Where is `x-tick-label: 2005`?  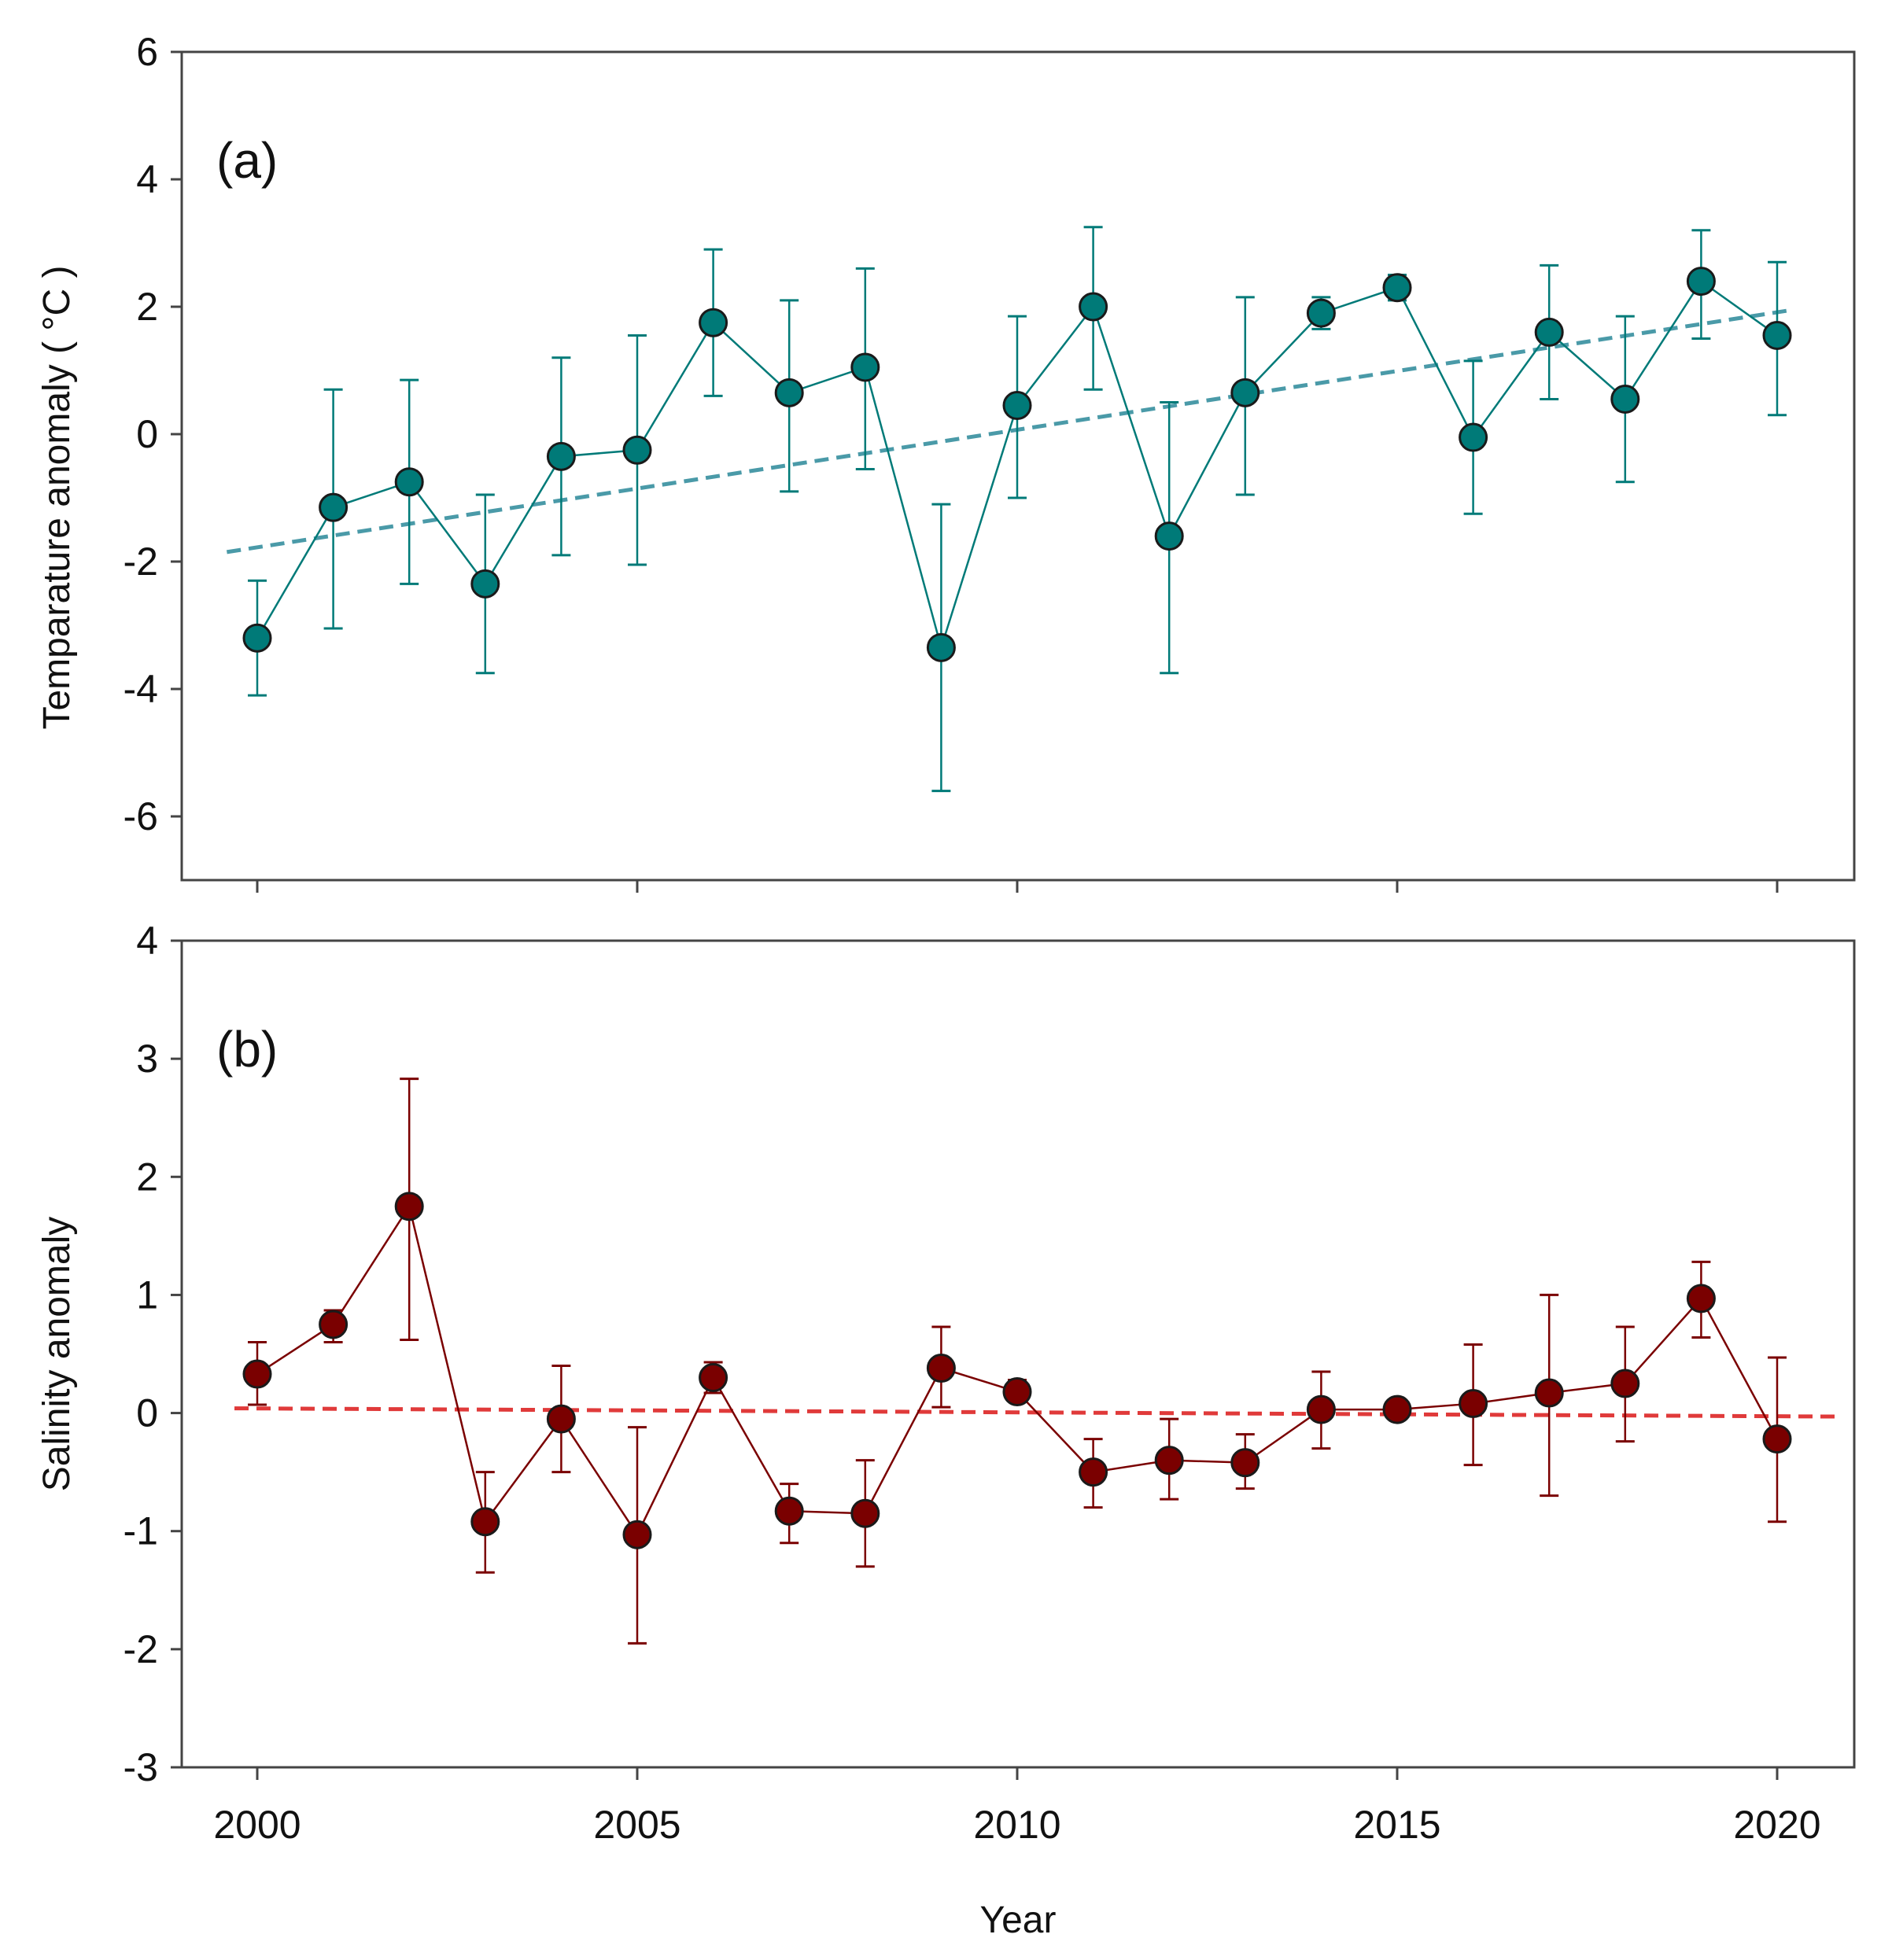
x-tick-label: 2005 is located at coordinates (636, 1825).